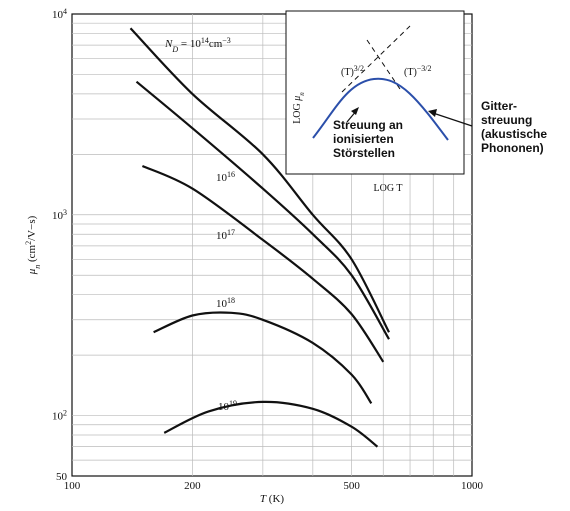  Describe the element at coordinates (351, 486) in the screenshot. I see `x-tick-label: 500` at that location.